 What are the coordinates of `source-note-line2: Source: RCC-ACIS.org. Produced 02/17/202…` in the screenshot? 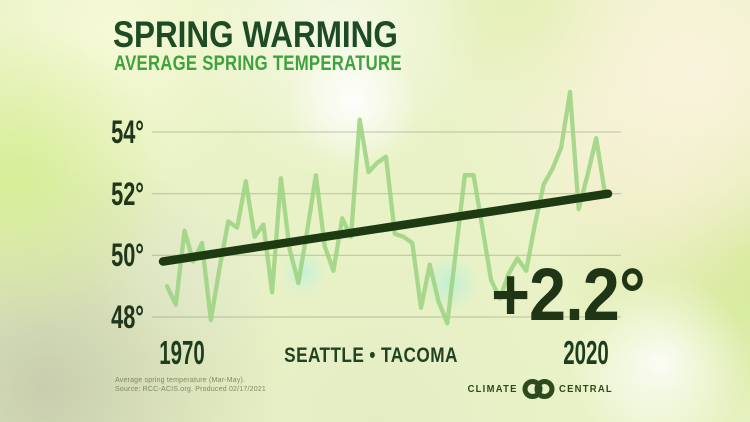 It's located at (190, 389).